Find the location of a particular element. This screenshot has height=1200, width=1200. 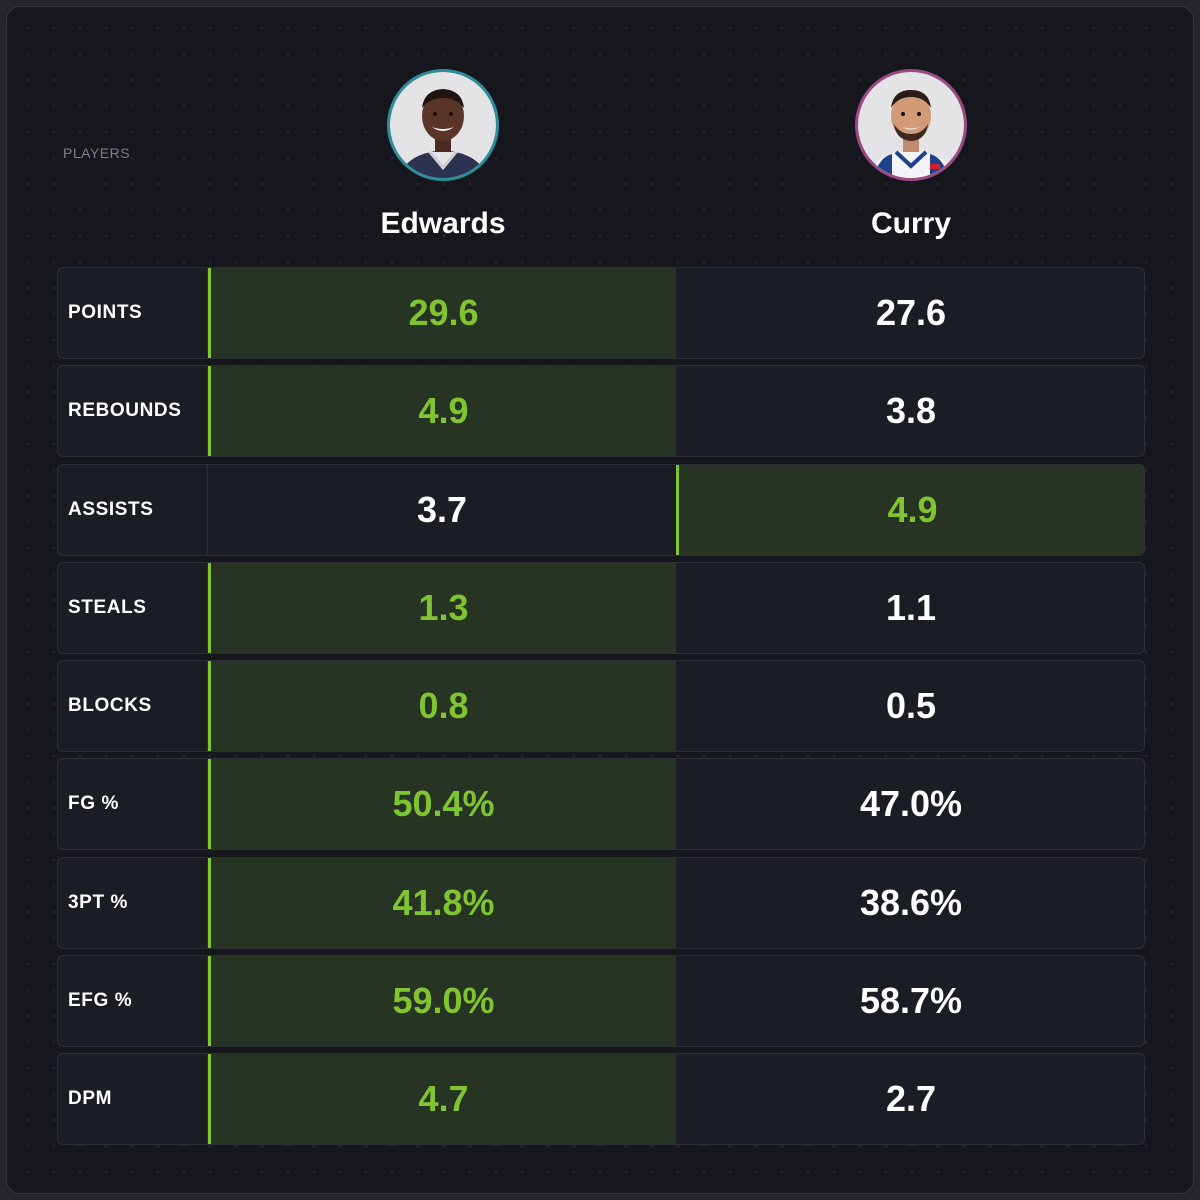

stat-label: EFG % is located at coordinates (133, 1001).